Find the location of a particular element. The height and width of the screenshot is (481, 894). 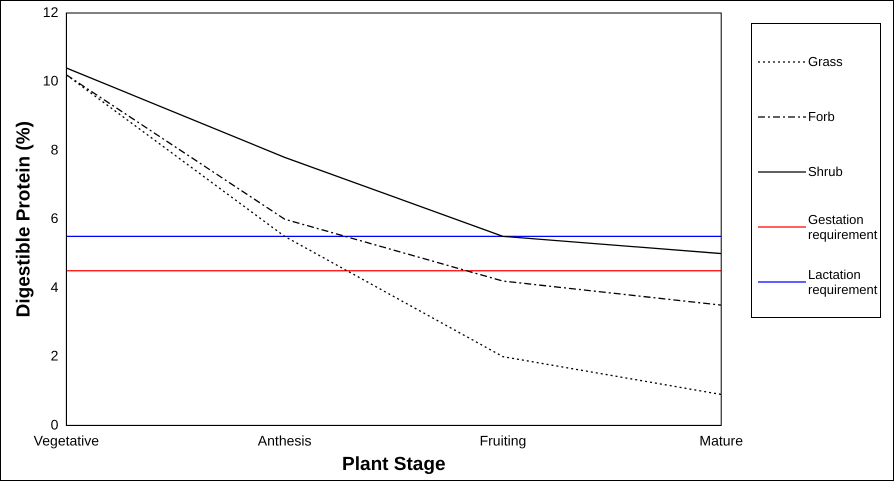

x-tick-label: Mature is located at coordinates (721, 440).